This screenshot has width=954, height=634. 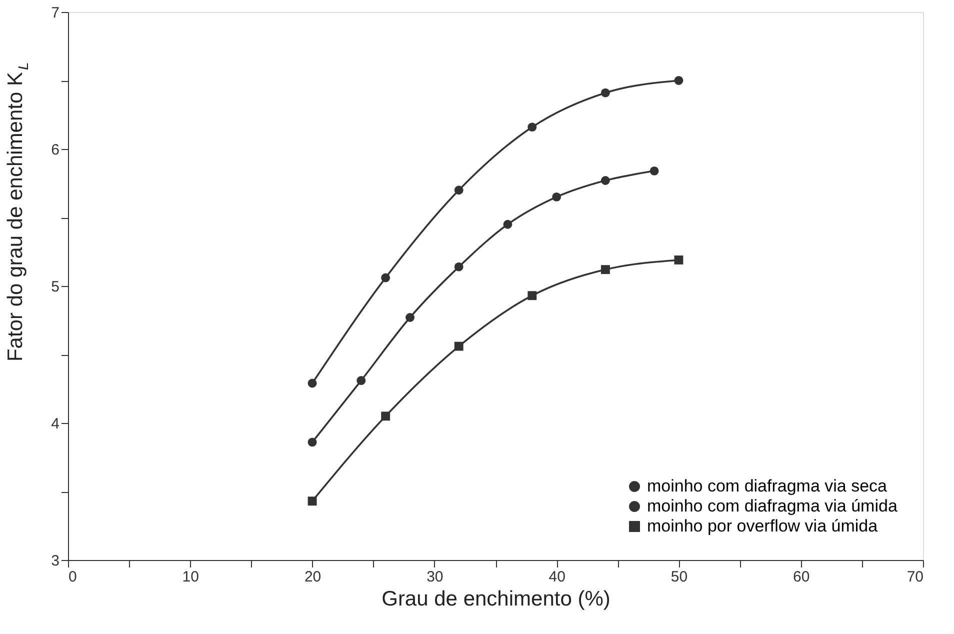 What do you see at coordinates (435, 577) in the screenshot?
I see `x-tick-label: 30` at bounding box center [435, 577].